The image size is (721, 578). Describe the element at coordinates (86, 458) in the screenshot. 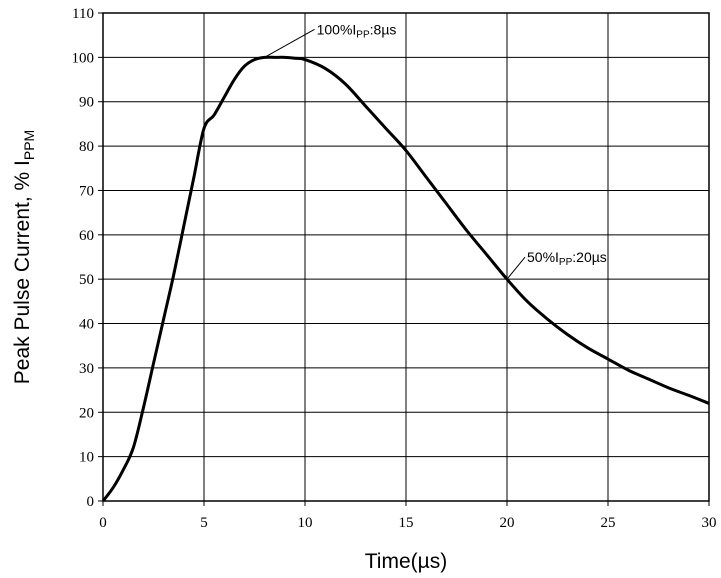

I see `y-tick-label: 10` at that location.